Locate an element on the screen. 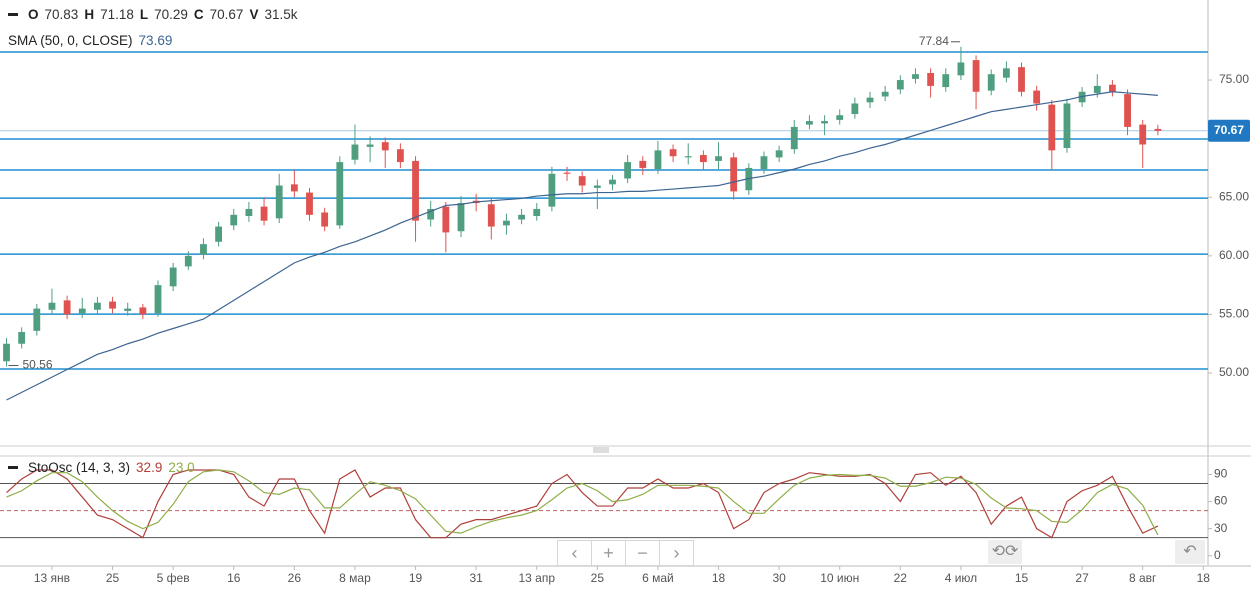 This screenshot has width=1251, height=590. x-tick-label: 27 is located at coordinates (1082, 578).